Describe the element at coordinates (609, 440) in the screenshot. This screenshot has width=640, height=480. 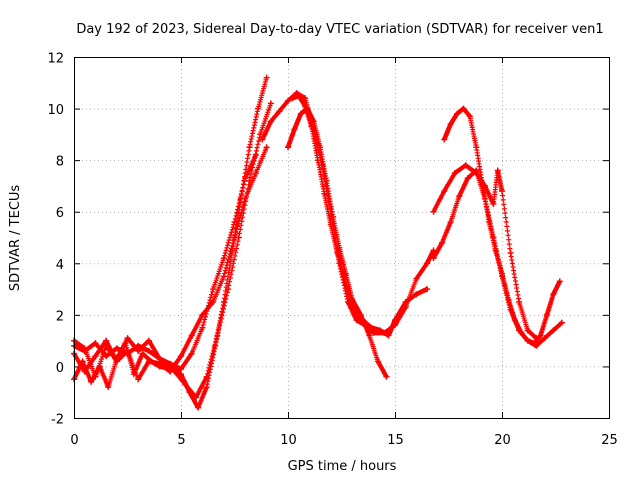
I see `x-tick-label: 25` at that location.